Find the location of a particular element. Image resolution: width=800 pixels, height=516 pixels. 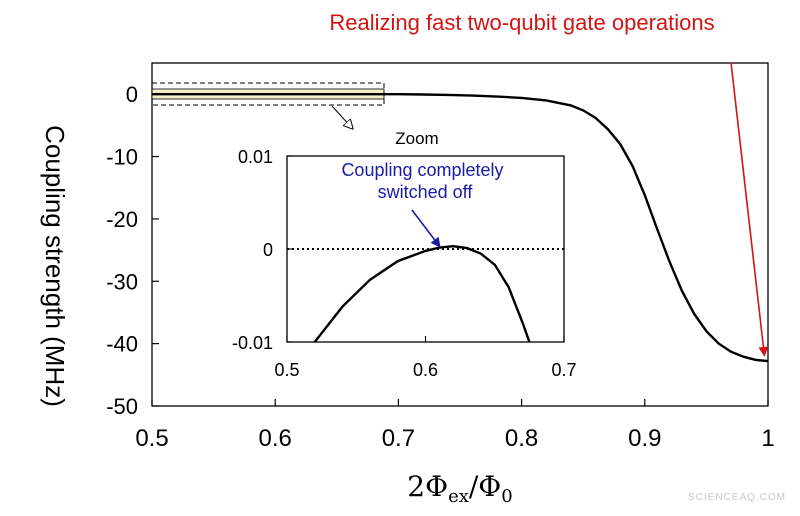

x-tick-label: 0.5 is located at coordinates (151, 438).